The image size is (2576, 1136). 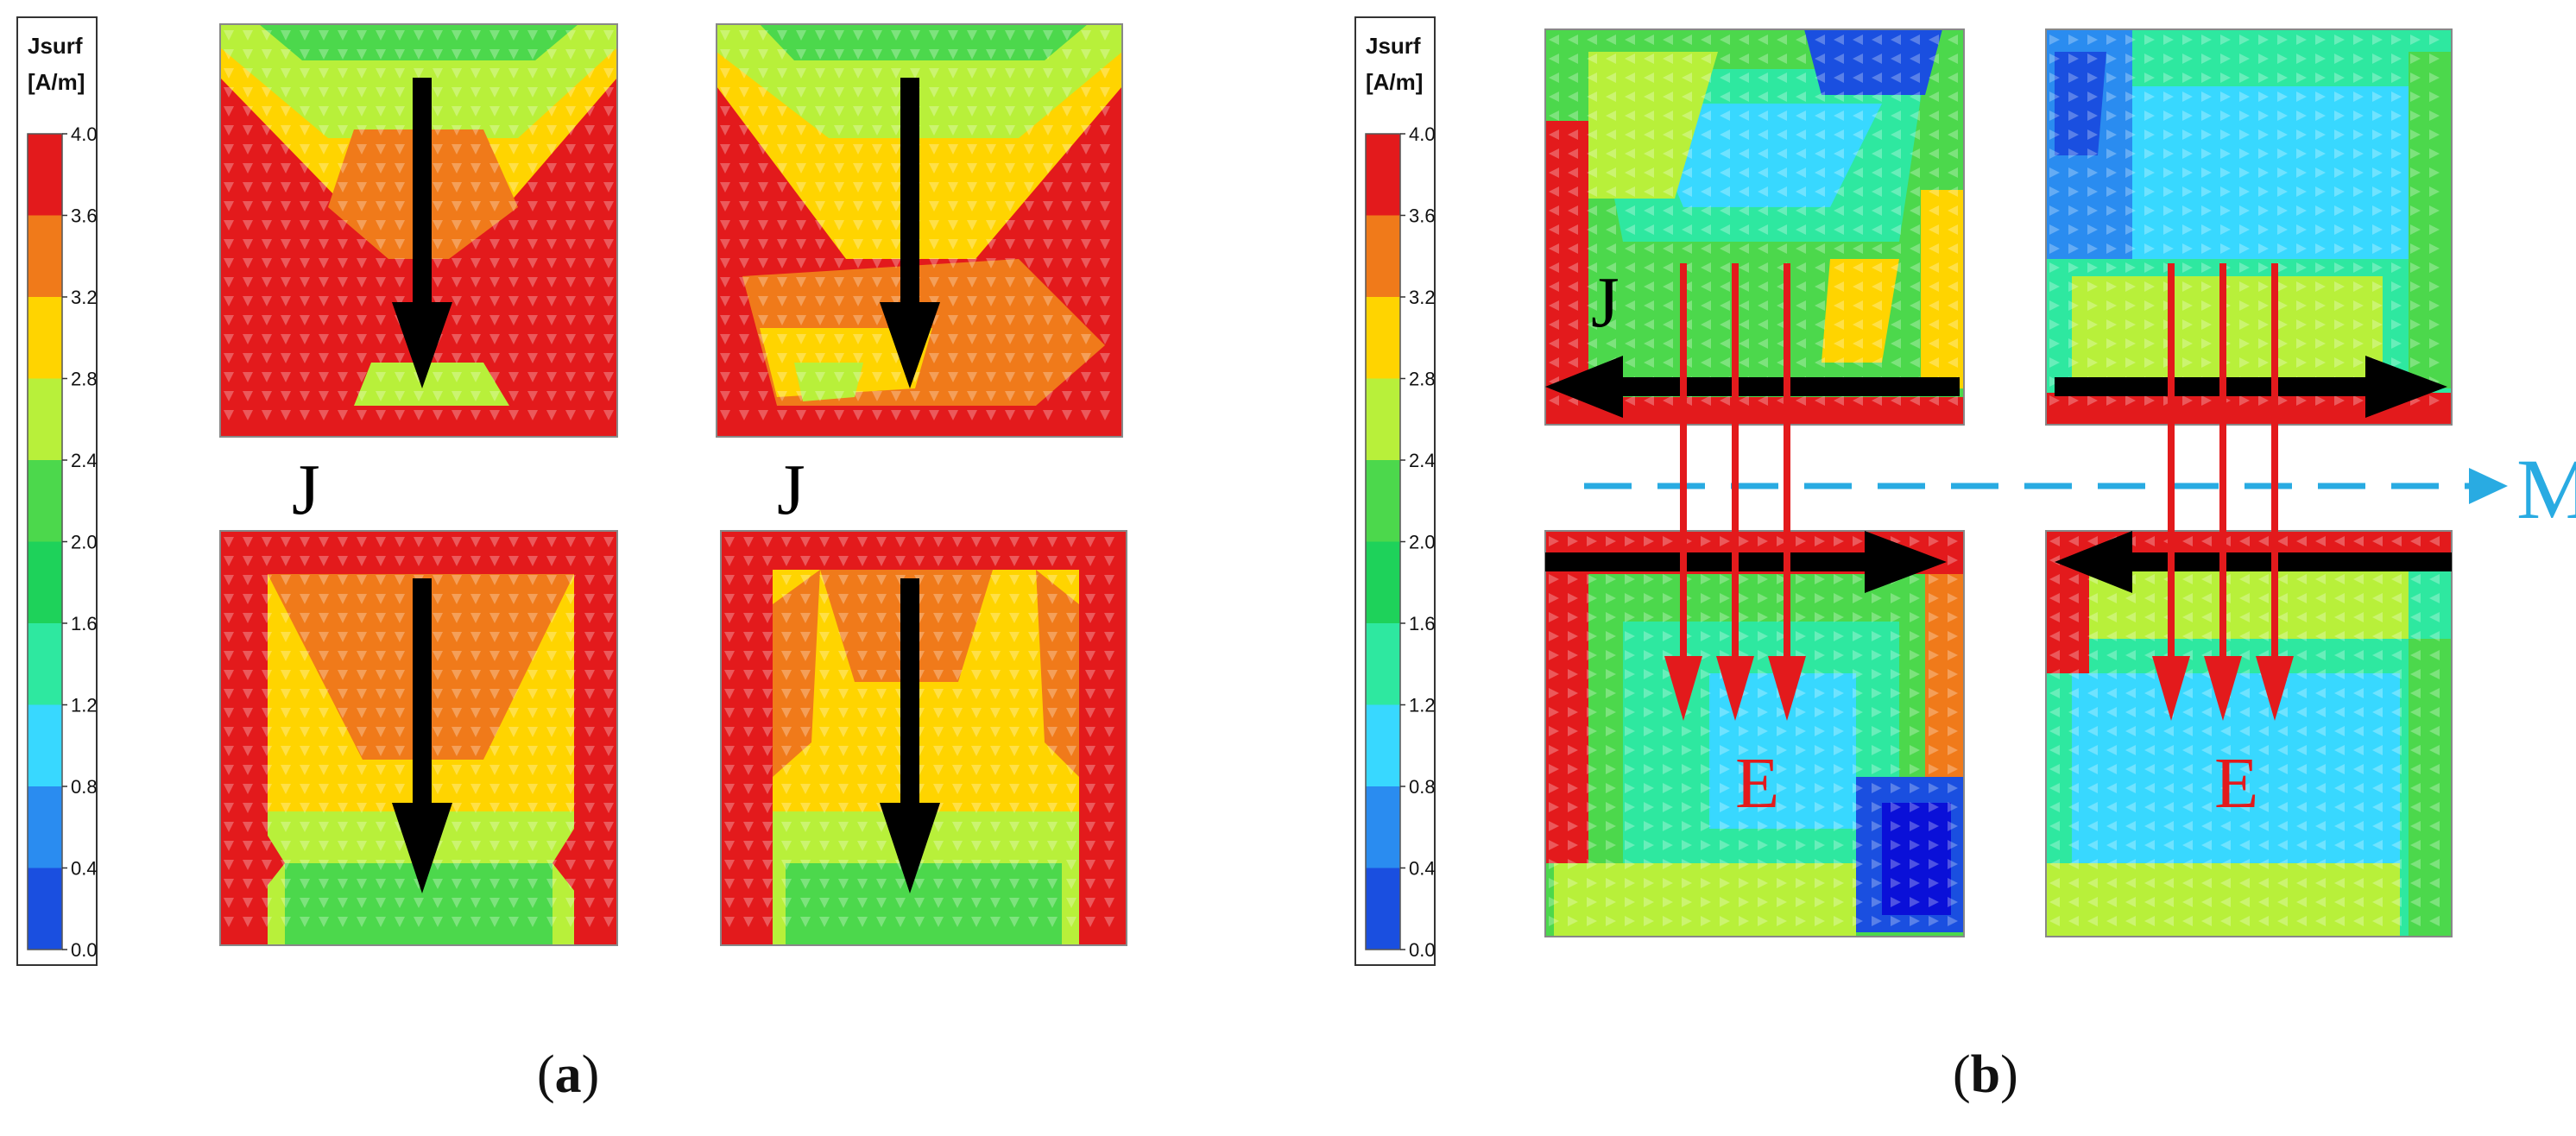 I want to click on colorbar-a-bands, so click(x=45, y=541).